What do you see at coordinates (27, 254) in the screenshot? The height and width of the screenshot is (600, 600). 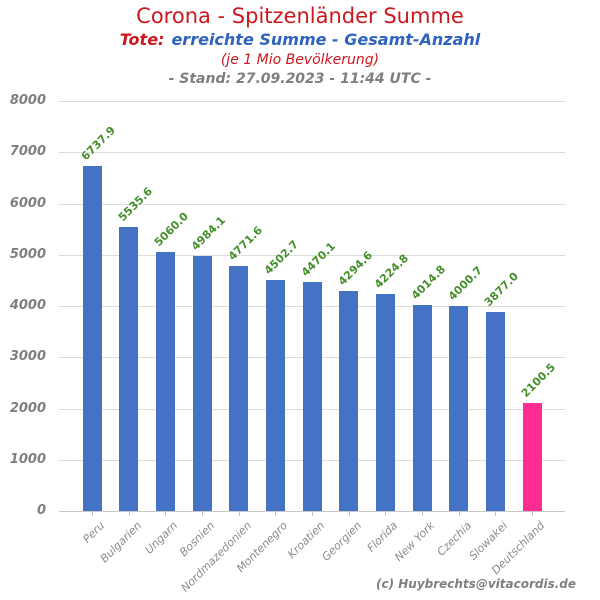 I see `y-tick-label: 5000` at bounding box center [27, 254].